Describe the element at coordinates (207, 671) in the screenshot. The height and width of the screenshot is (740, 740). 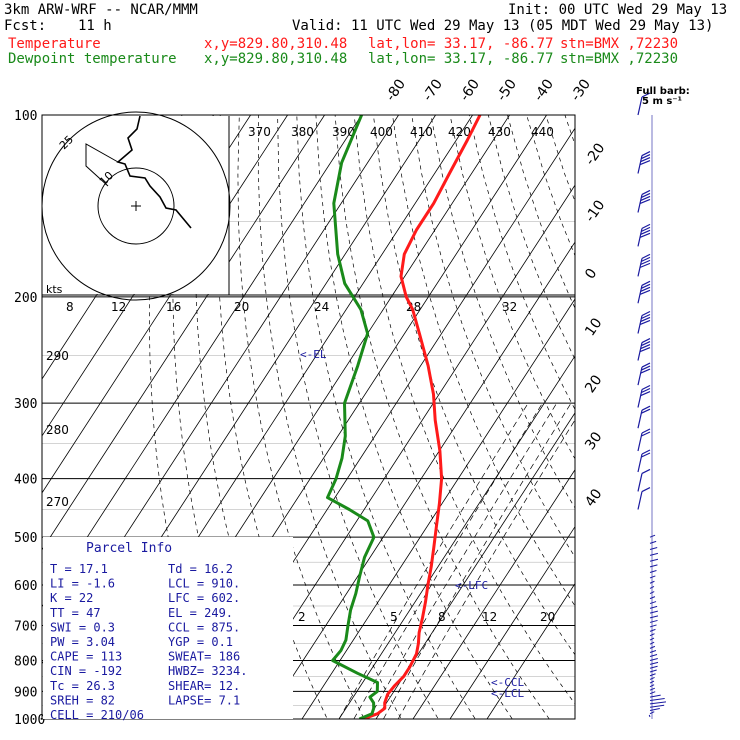
I see `parcel-row-right: HWBZ= 3234.` at that location.